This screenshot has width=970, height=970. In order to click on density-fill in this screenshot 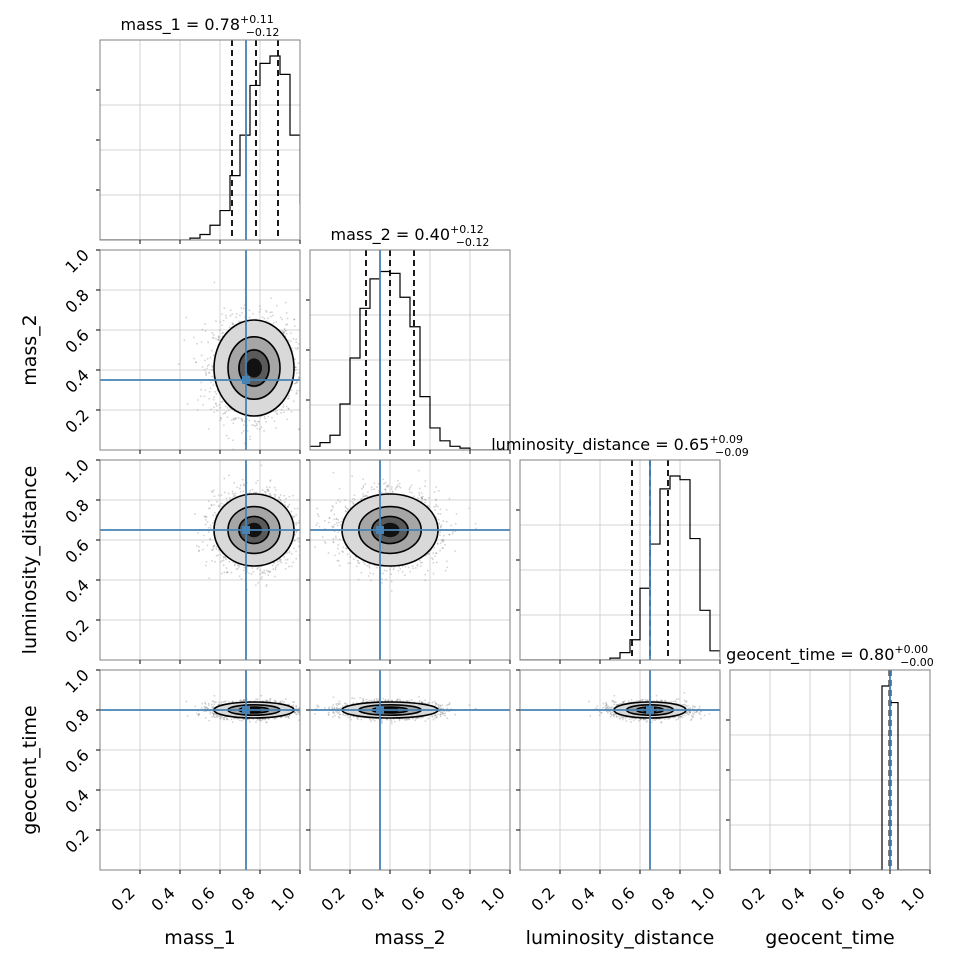, I will do `click(254, 368)`.